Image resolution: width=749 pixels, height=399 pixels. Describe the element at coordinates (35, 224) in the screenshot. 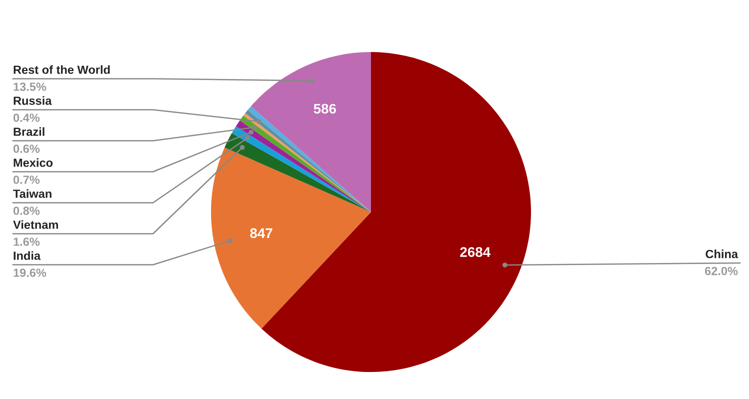

I see `slice-label: Vietnam` at that location.